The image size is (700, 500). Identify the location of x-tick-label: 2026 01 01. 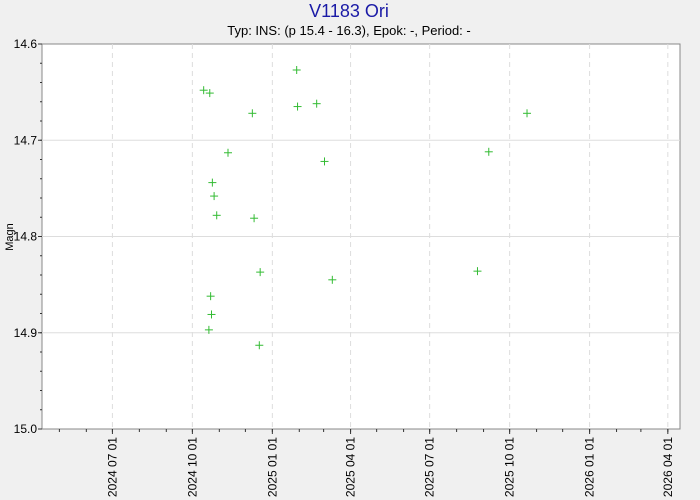
(590, 467).